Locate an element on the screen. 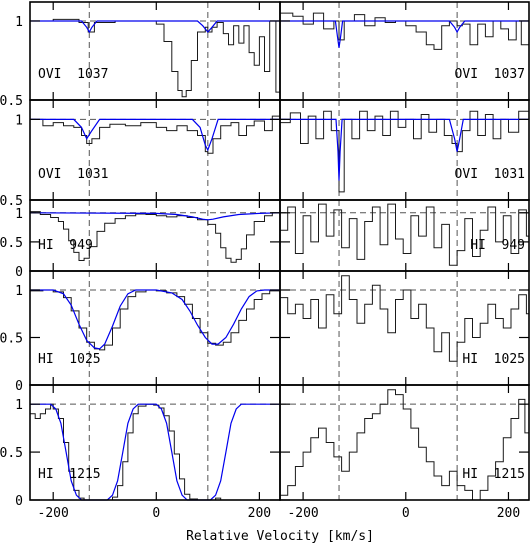 The height and width of the screenshot is (545, 530). panel-2-left-spectrum is located at coordinates (155, 134).